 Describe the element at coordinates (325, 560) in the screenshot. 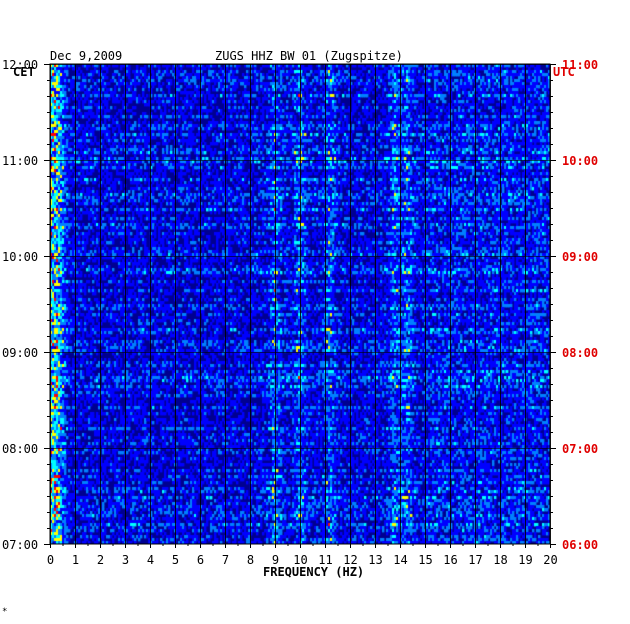

I see `x-tick-label: 11` at that location.